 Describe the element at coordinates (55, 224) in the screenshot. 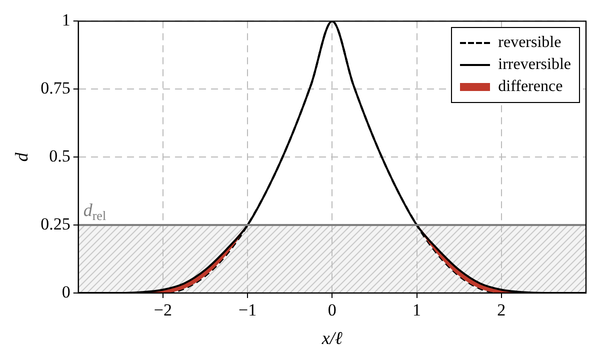

I see `y-tick-label: 0.25` at that location.